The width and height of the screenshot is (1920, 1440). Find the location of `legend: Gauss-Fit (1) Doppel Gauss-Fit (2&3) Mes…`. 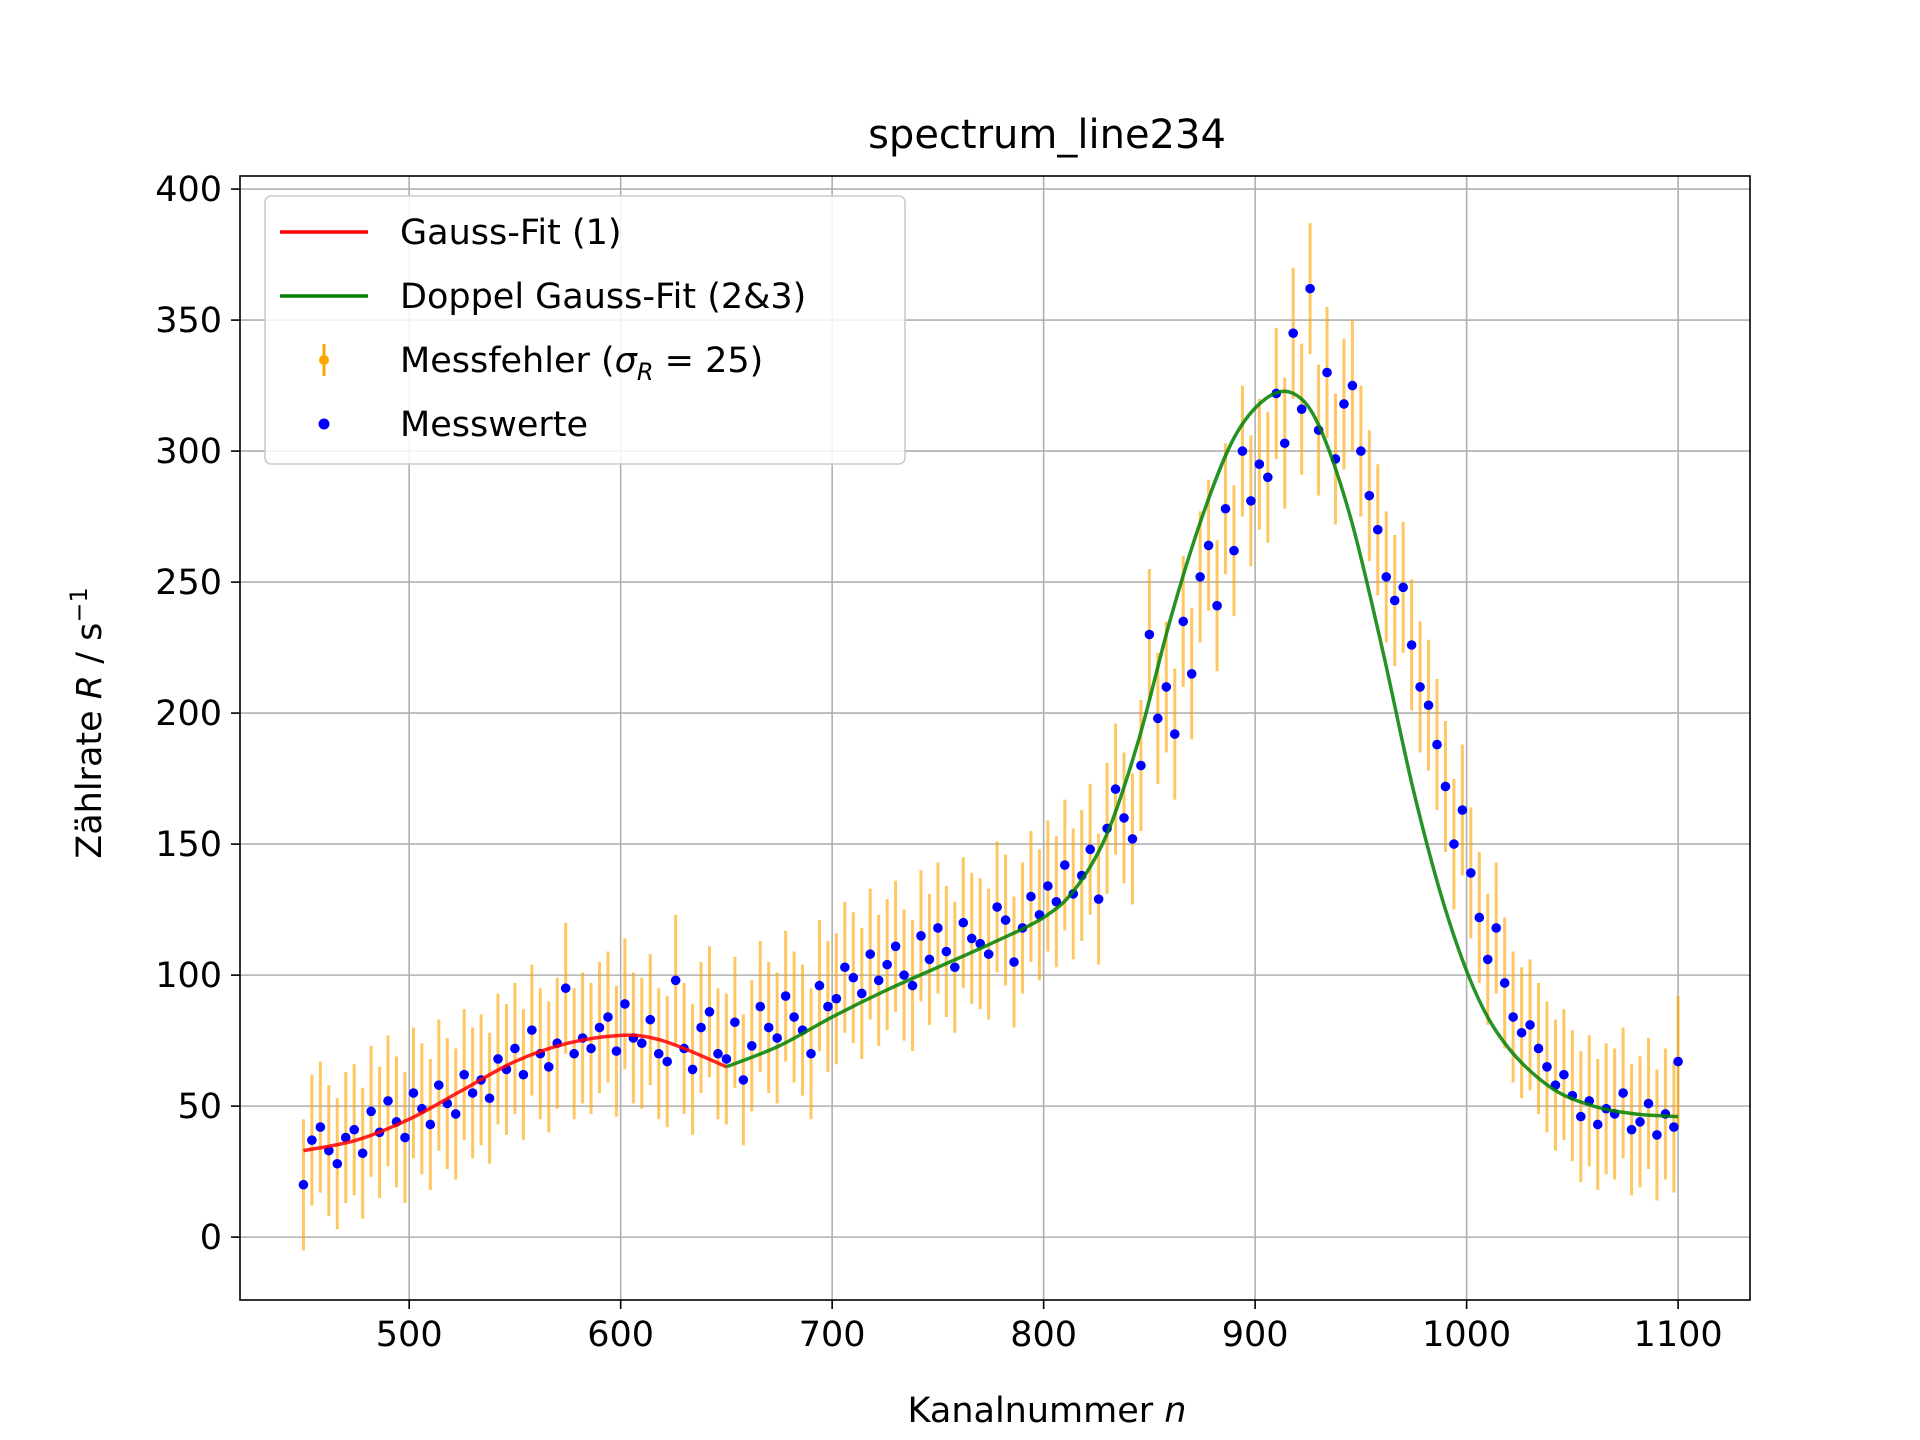

legend: Gauss-Fit (1) Doppel Gauss-Fit (2&3) Mes… is located at coordinates (585, 330).